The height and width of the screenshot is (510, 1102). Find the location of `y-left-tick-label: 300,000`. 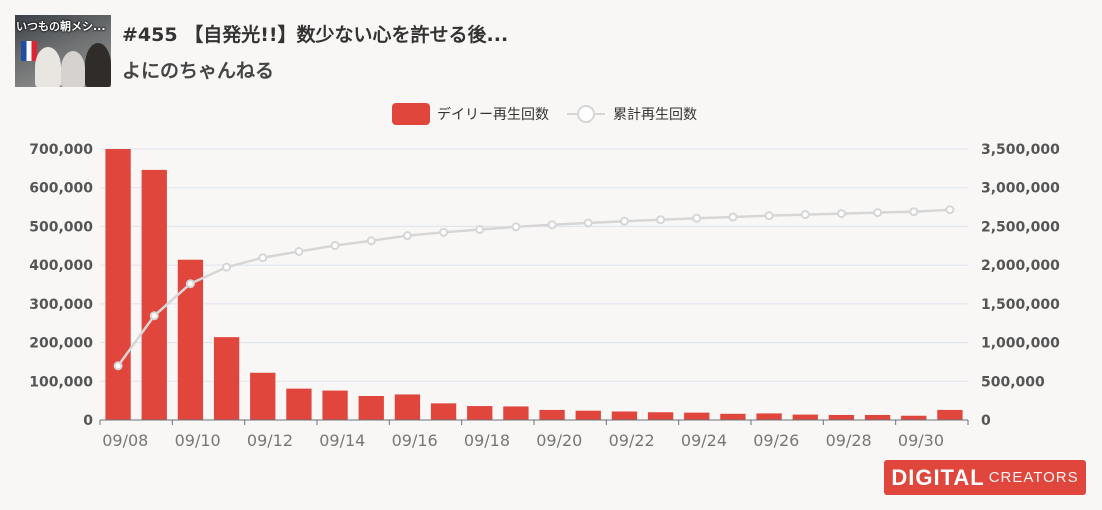

y-left-tick-label: 300,000 is located at coordinates (61, 305).